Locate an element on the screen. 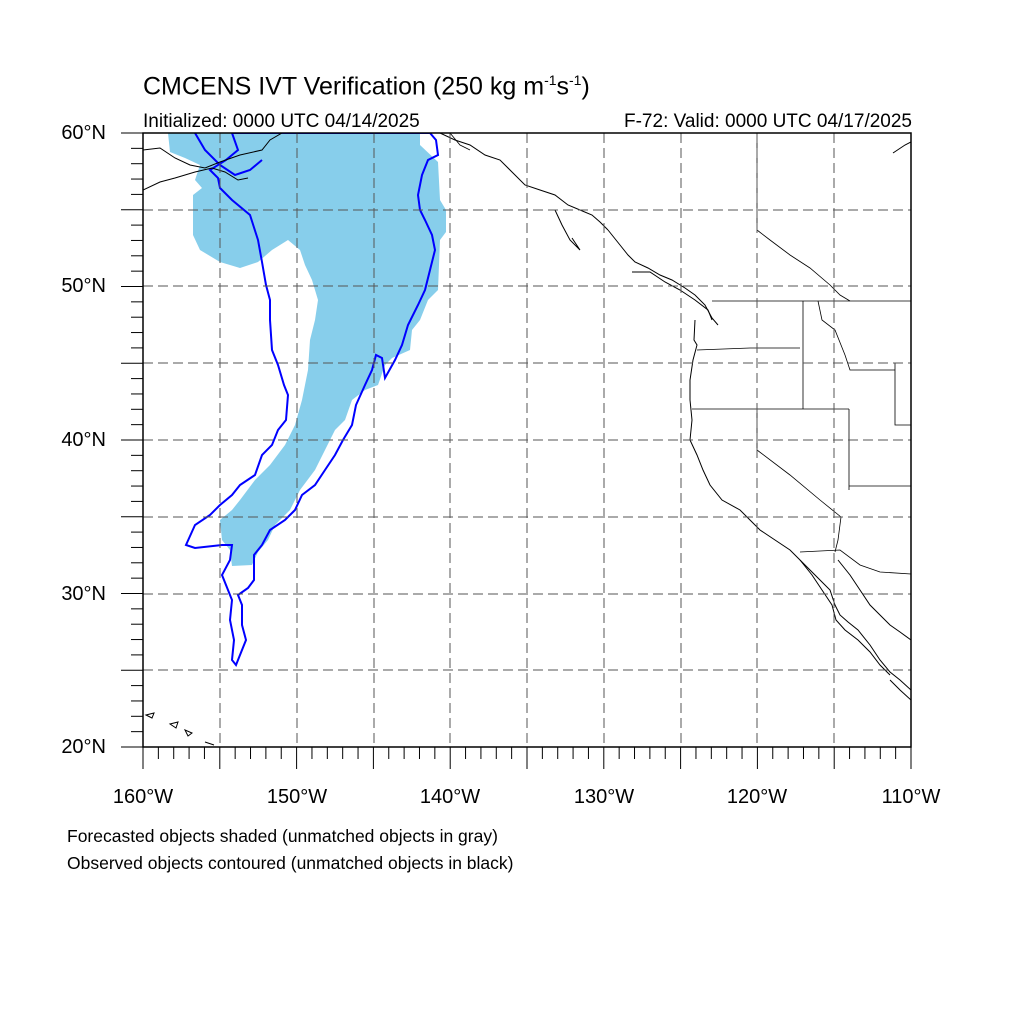 The image size is (1024, 1024). initialized-label: Initialized: 0000 UTC 04/14/2025 is located at coordinates (281, 121).